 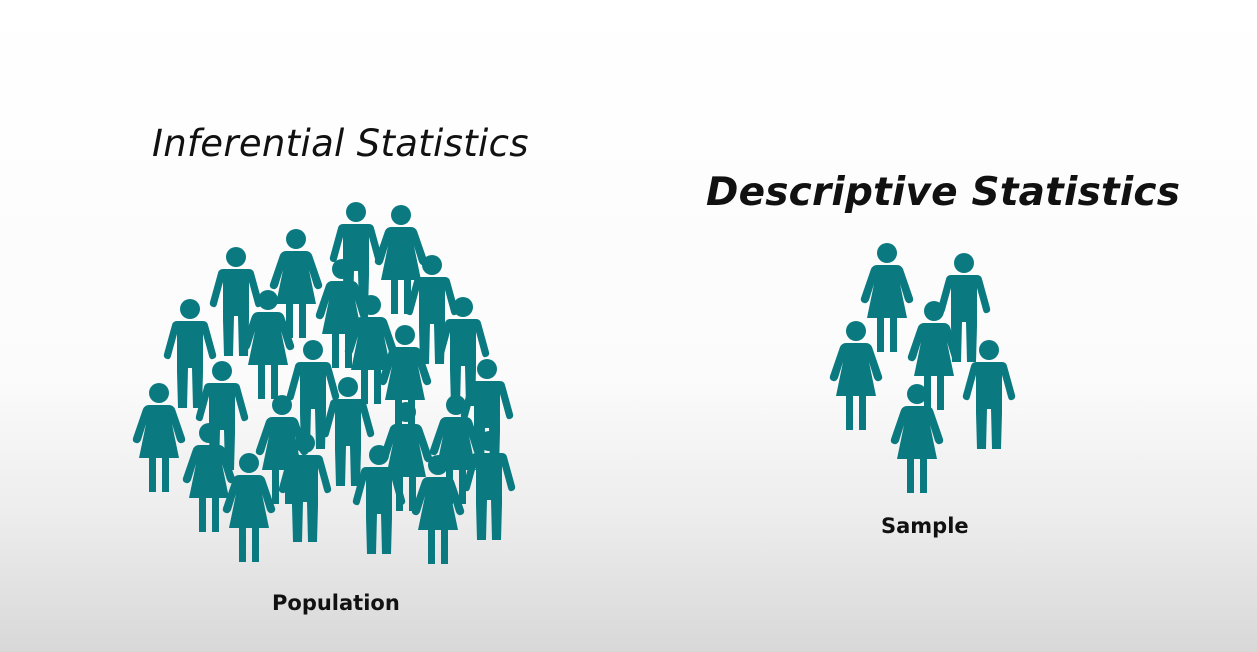 What do you see at coordinates (340, 143) in the screenshot?
I see `inferential-statistics-title: Inferential Statistics` at bounding box center [340, 143].